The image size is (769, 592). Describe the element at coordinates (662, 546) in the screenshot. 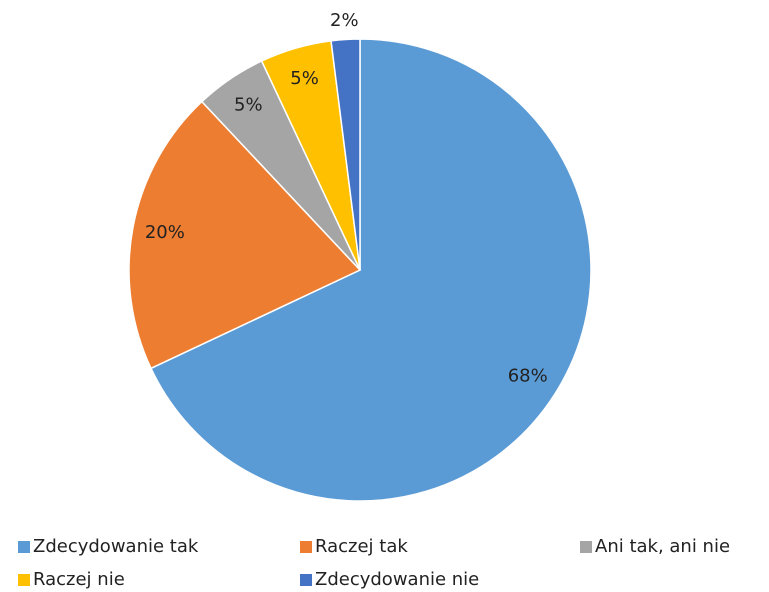

I see `legend-label: Ani tak, ani nie` at that location.